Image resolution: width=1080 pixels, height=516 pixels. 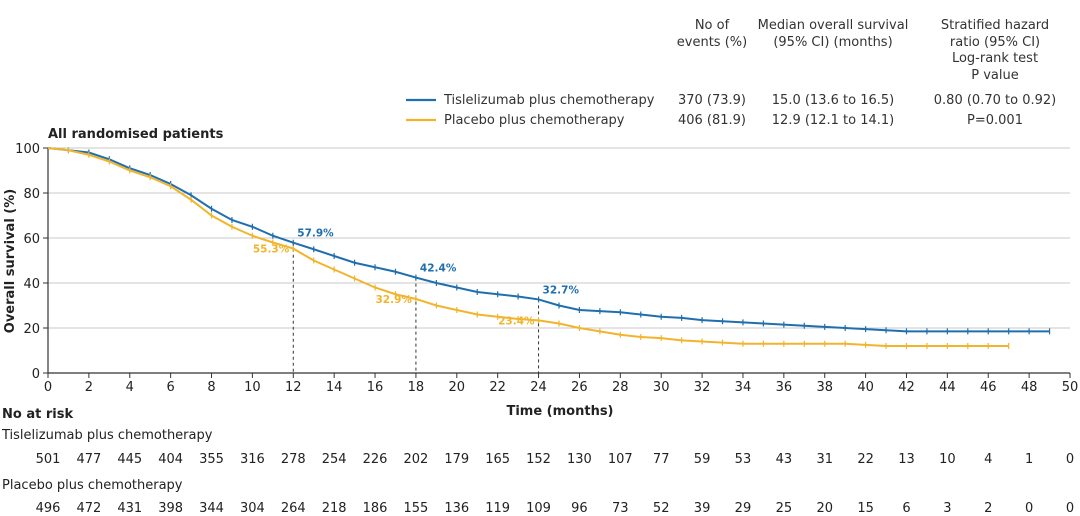 I want to click on legend-median-tislelizumab: 15.0 (13.6 to 16.5), so click(x=833, y=100).